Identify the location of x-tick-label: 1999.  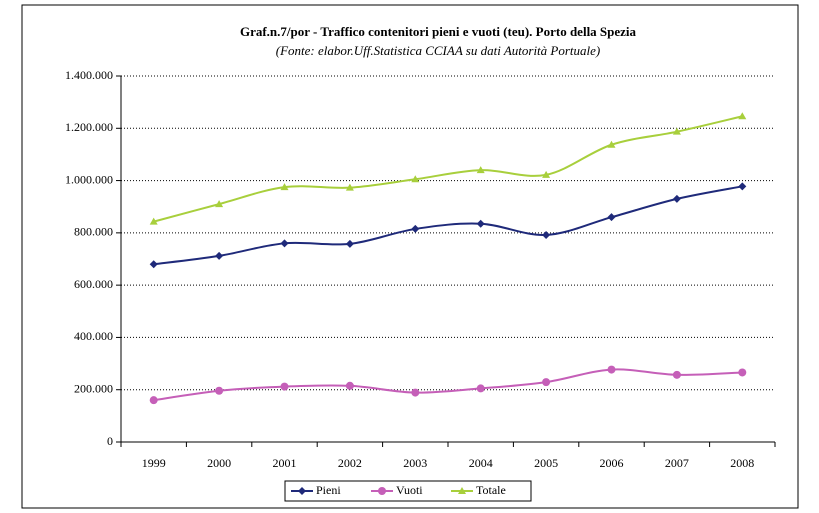
(154, 463).